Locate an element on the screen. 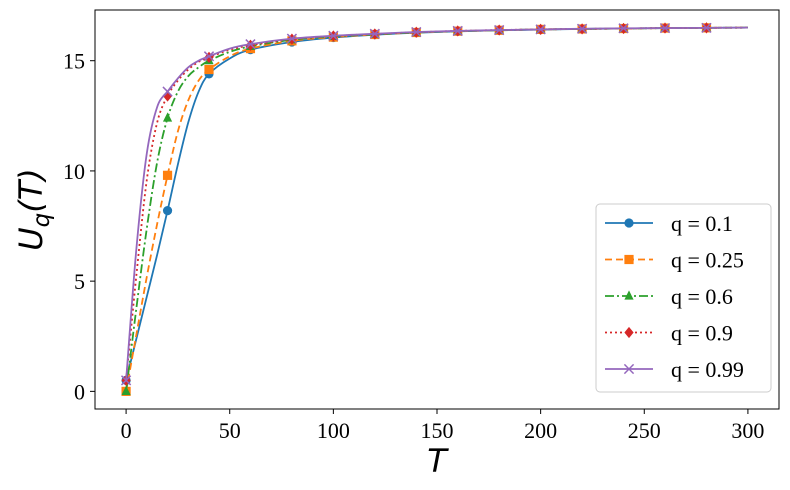 The image size is (790, 490). legend: q = 0.1 q = 0.25 q = 0.6 q = 0.9 q = 0.99 is located at coordinates (683, 298).